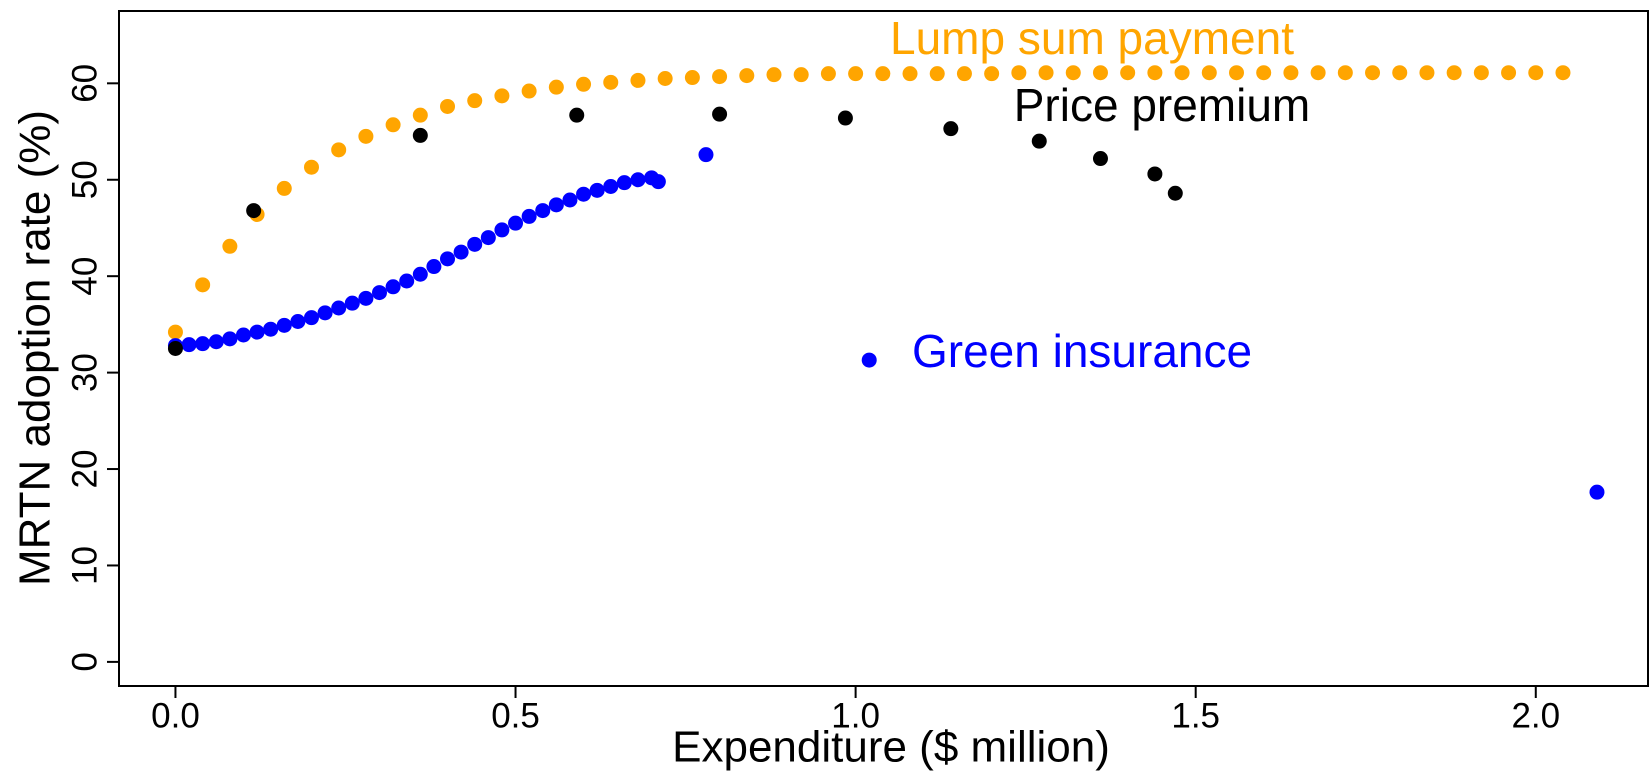 Image resolution: width=1650 pixels, height=780 pixels. I want to click on x-tick-label: 2.0, so click(1535, 715).